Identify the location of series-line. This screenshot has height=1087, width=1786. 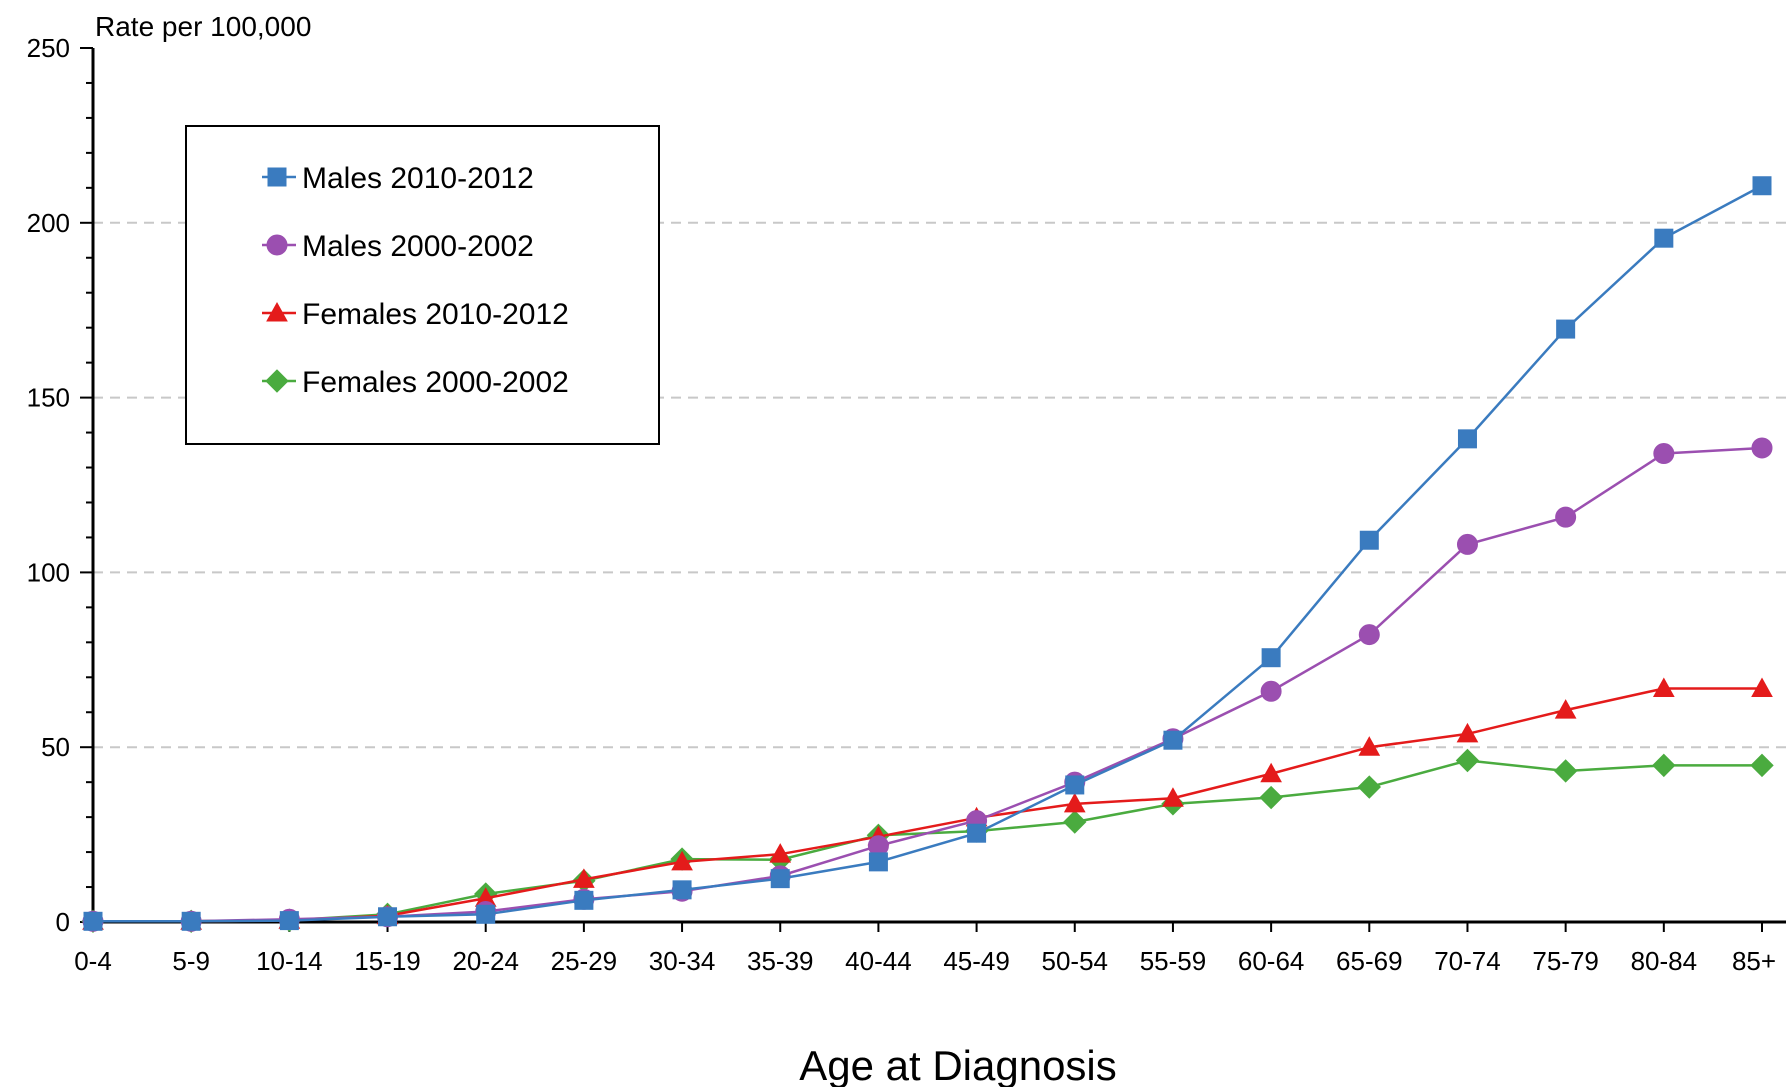
(927, 841).